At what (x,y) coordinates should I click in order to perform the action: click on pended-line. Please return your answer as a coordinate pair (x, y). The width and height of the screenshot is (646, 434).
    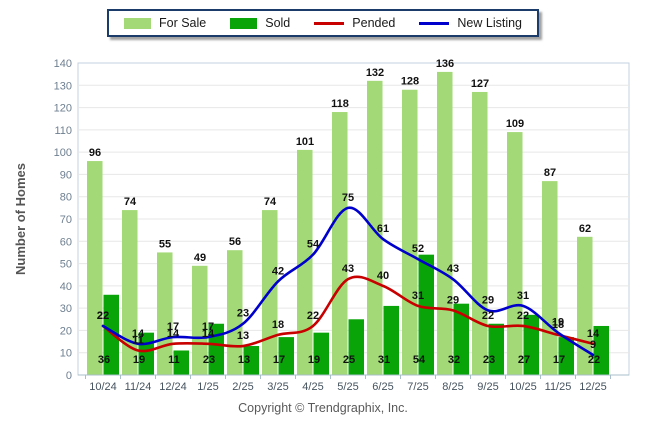
    Looking at the image, I should click on (348, 314).